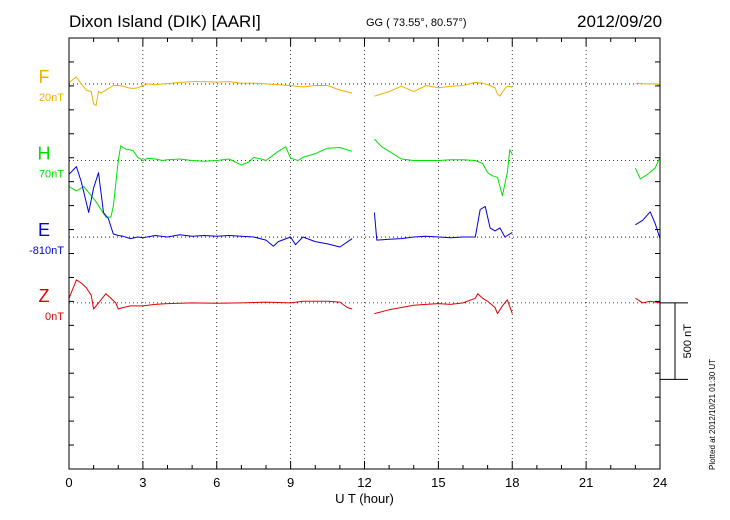 The image size is (730, 520). What do you see at coordinates (44, 296) in the screenshot?
I see `component-label-z: Z` at bounding box center [44, 296].